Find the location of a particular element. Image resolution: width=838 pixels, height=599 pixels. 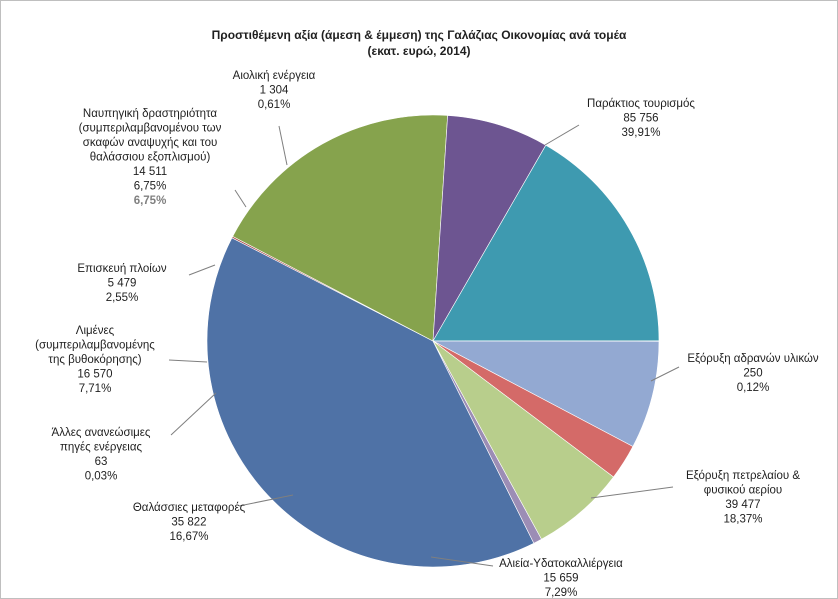

data-label-text: Εξόρυξη πετρελαίου & is located at coordinates (743, 476).